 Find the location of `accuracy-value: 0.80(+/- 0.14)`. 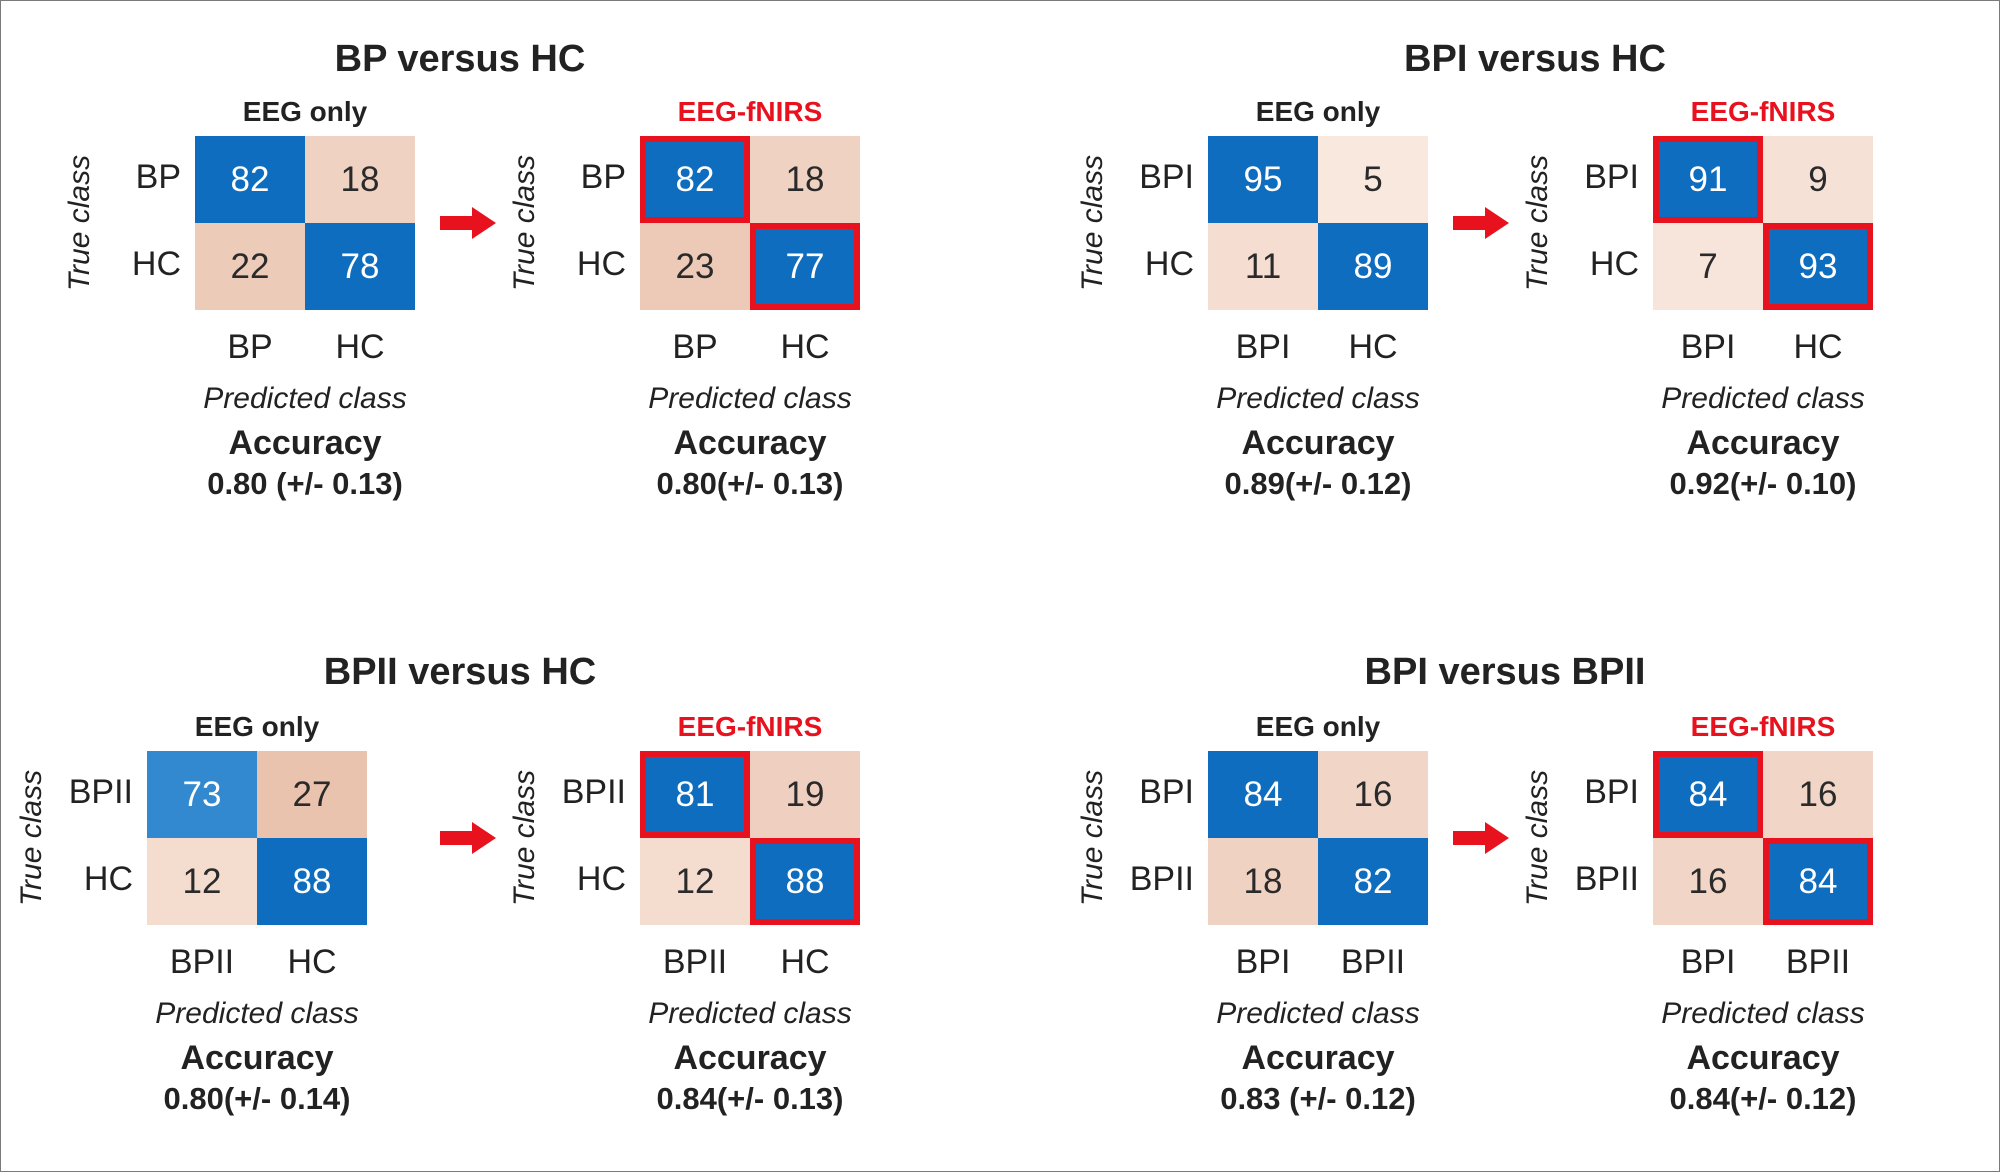

accuracy-value: 0.80(+/- 0.14) is located at coordinates (257, 1098).